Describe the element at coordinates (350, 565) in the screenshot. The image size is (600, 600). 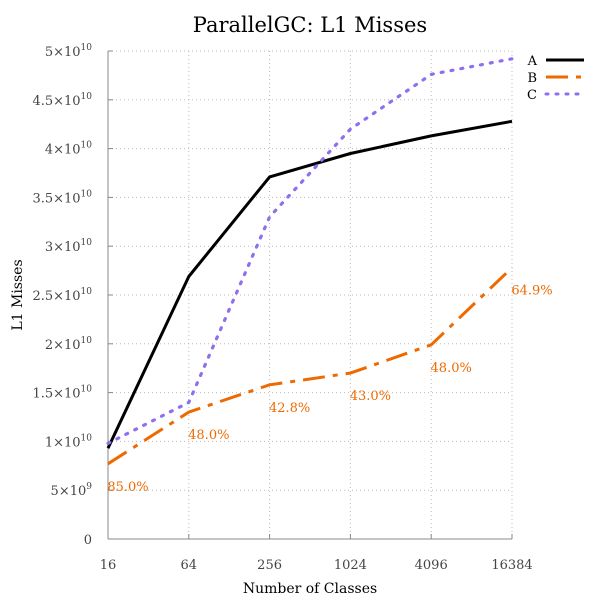
I see `x-tick-label: 1024` at that location.